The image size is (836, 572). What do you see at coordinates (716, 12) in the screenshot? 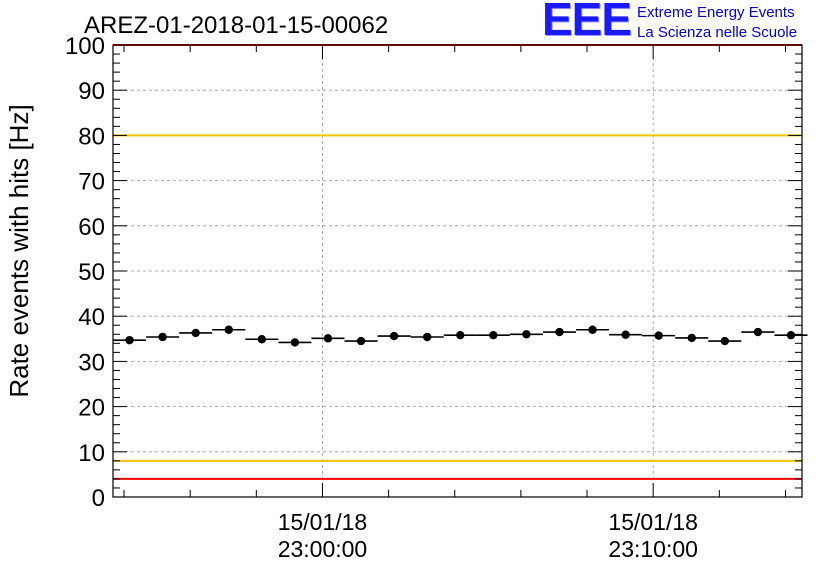
I see `logo-line-1: Extreme Energy Events` at bounding box center [716, 12].